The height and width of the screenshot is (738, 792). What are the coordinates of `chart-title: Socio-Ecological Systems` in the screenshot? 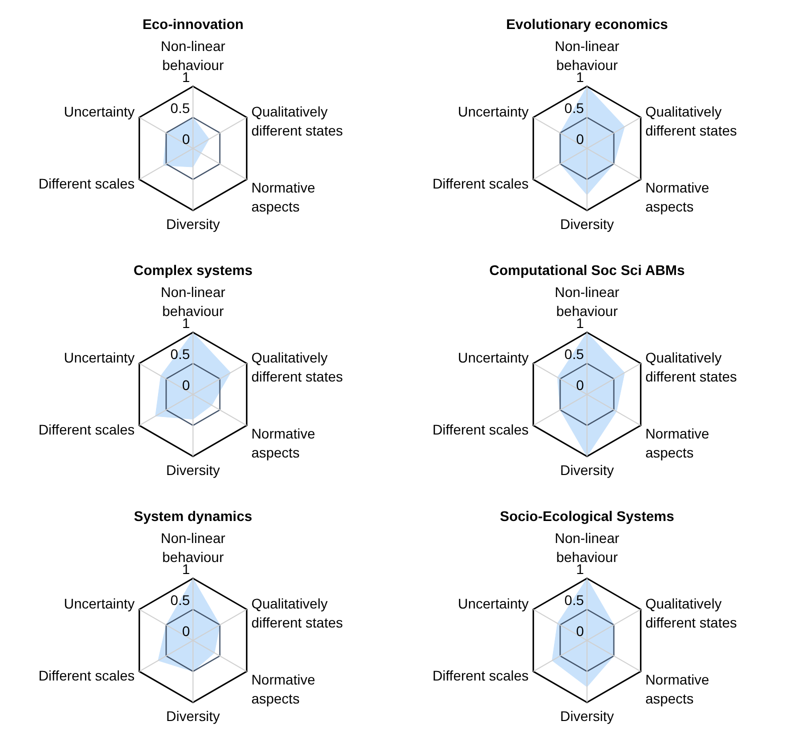 It's located at (587, 516).